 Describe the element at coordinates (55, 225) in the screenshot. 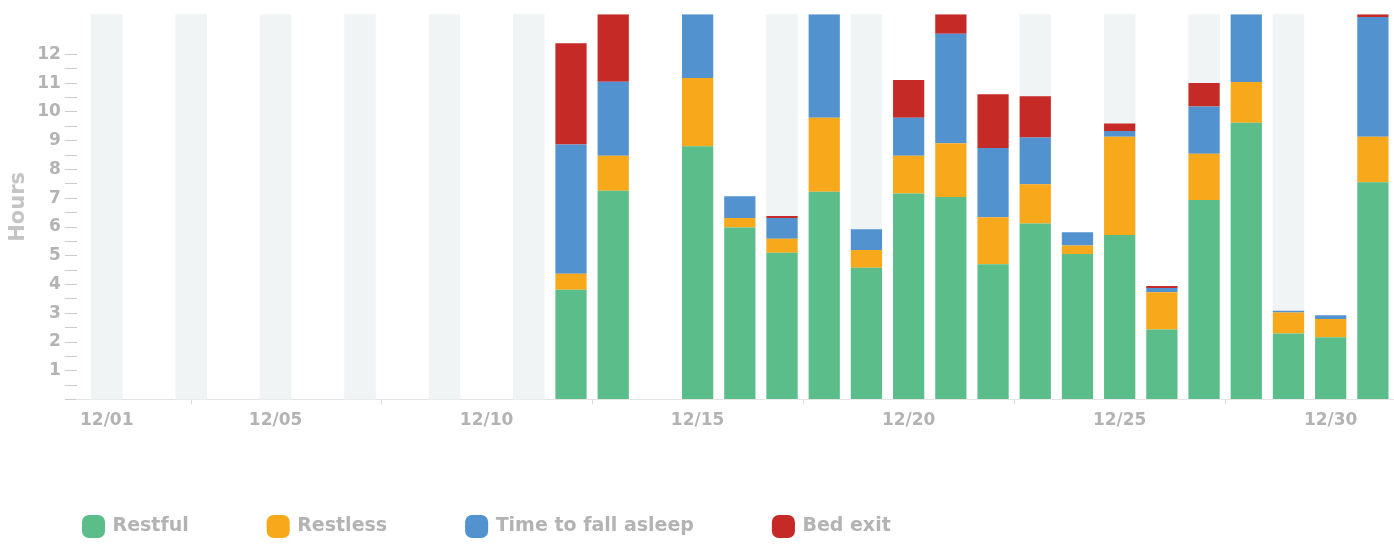

I see `y-tick-label: 6` at that location.